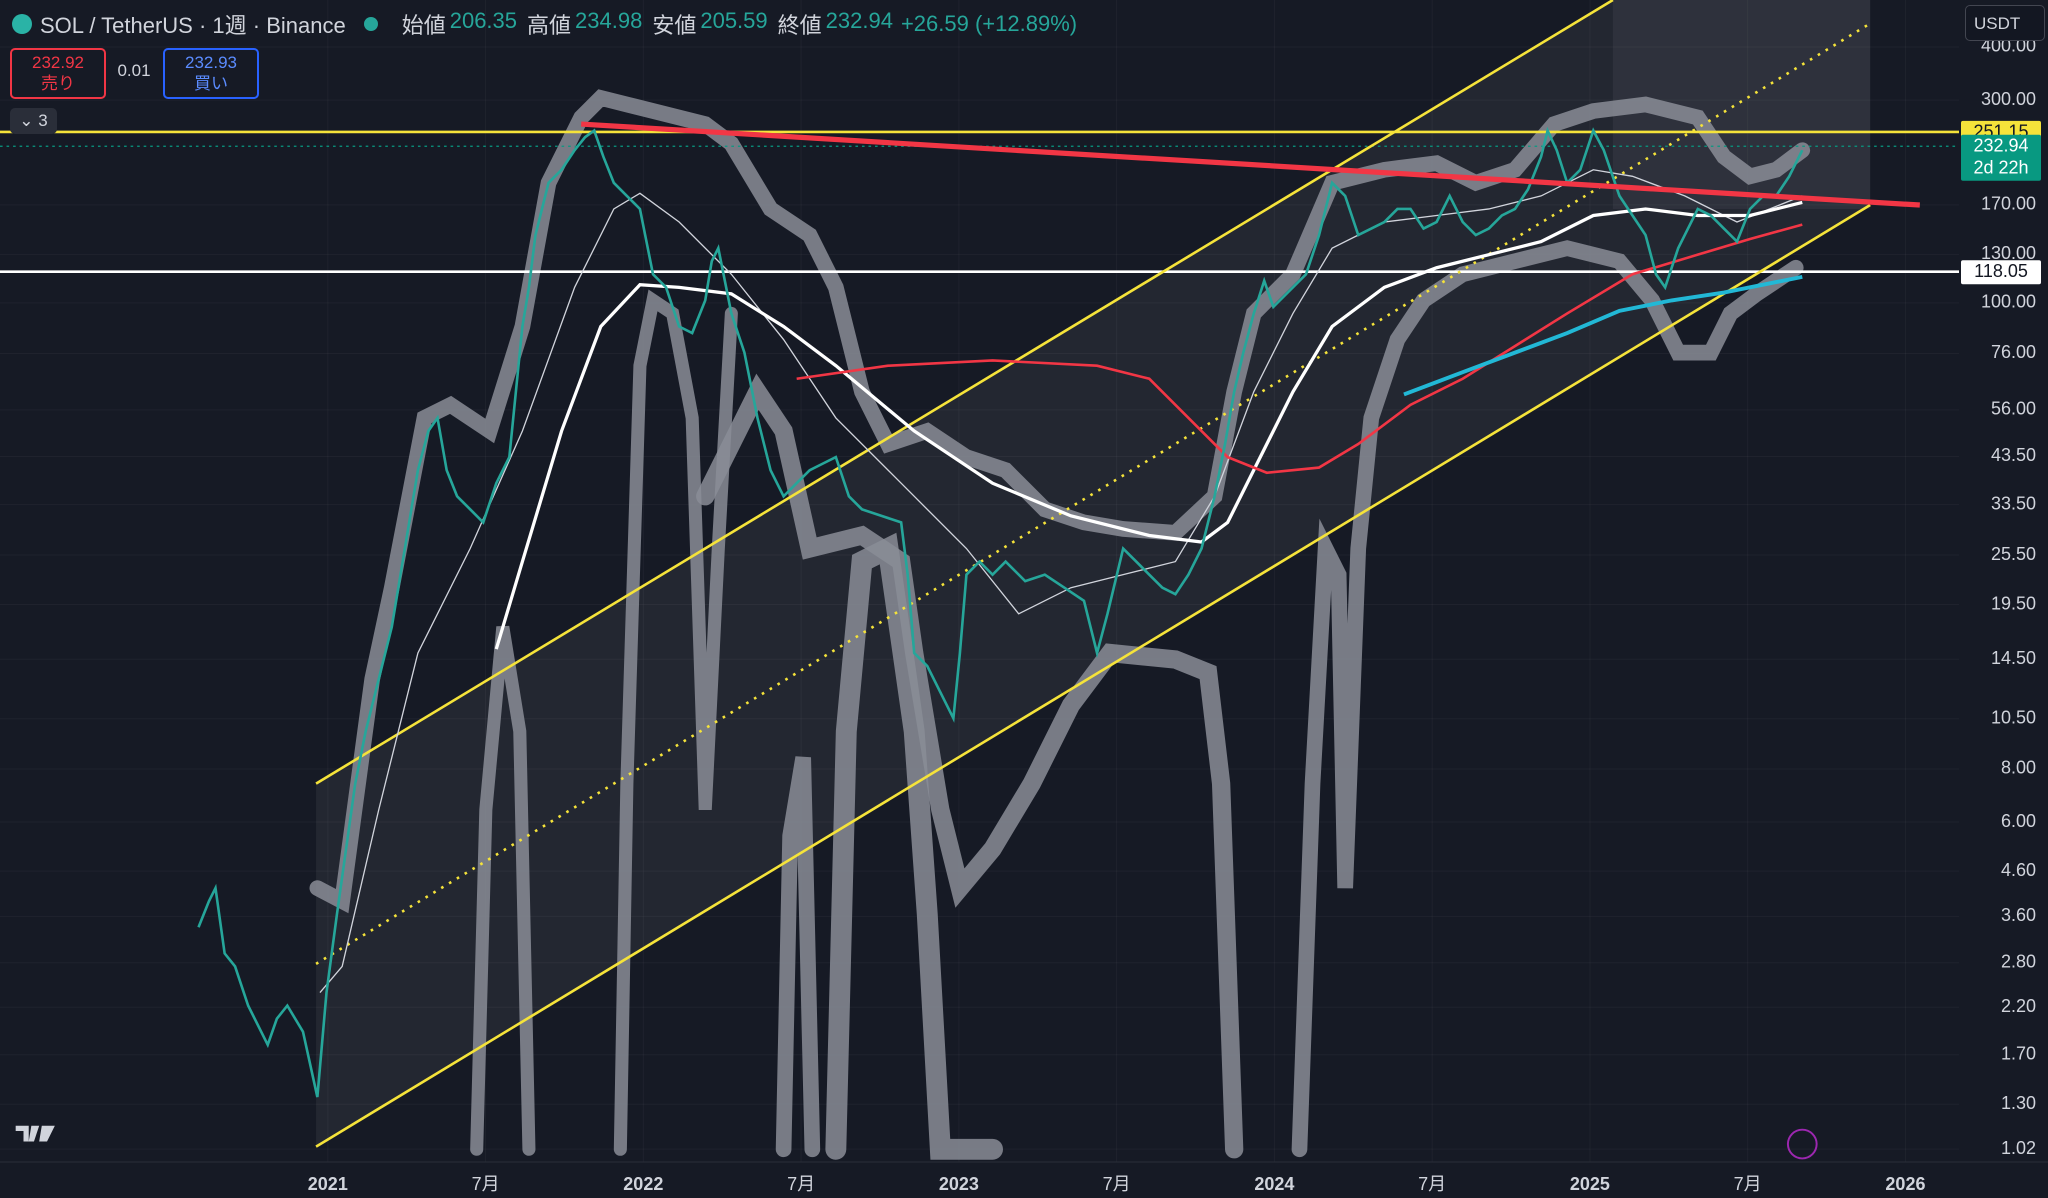 The image size is (2048, 1198). Describe the element at coordinates (1905, 1184) in the screenshot. I see `x-tick-label: 2026` at that location.